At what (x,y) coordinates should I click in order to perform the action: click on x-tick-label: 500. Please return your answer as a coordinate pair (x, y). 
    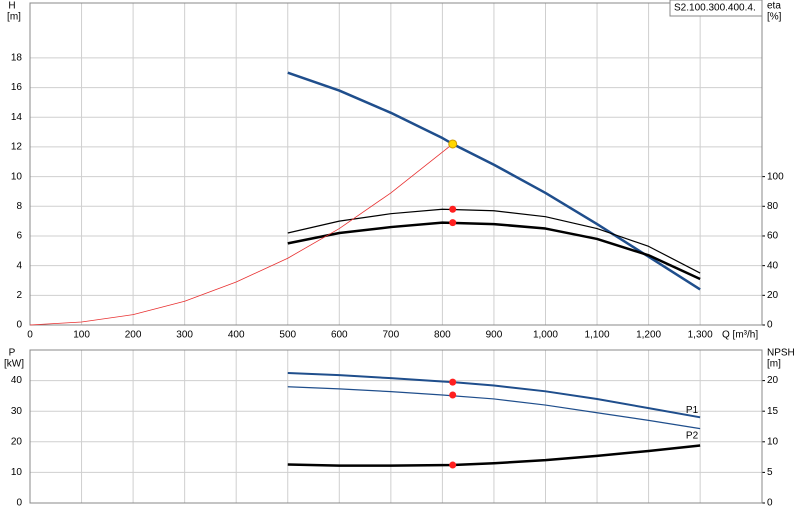
    Looking at the image, I should click on (287, 335).